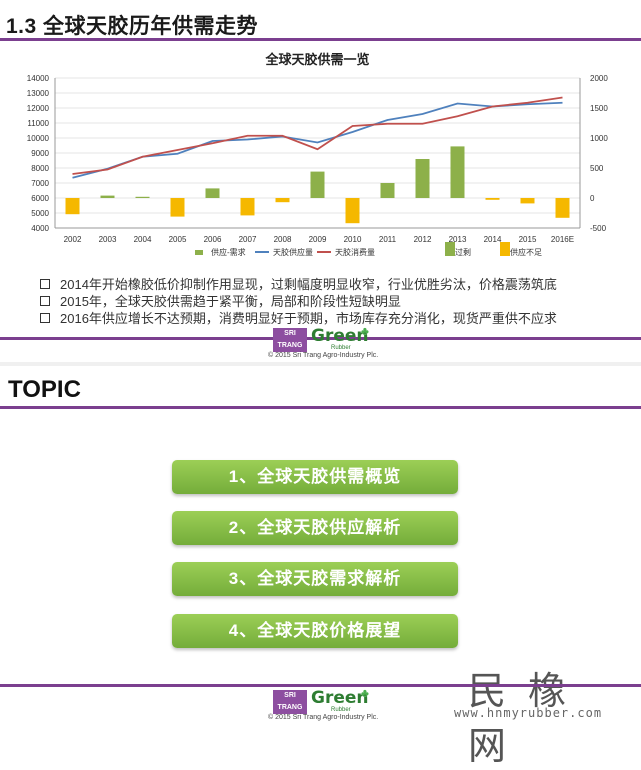  What do you see at coordinates (458, 239) in the screenshot?
I see `x-tick-label: 2013` at bounding box center [458, 239].